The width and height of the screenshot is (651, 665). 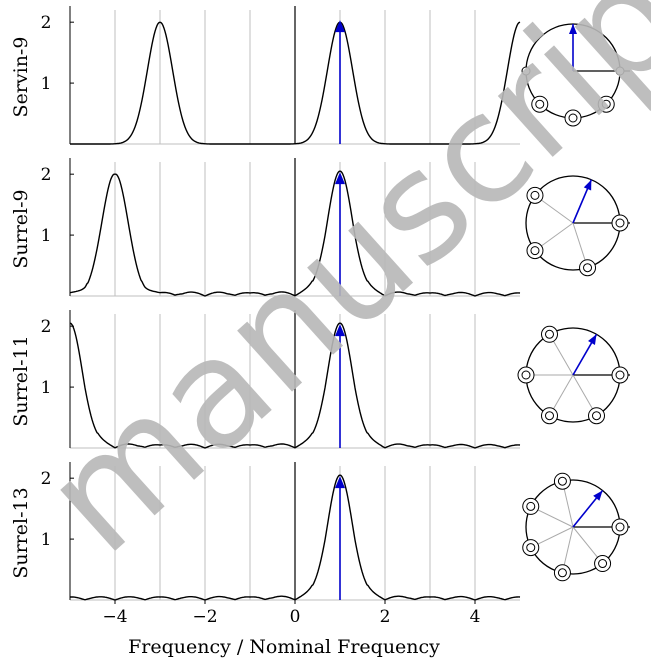 I want to click on y-axis-label: Surrel-13, so click(x=21, y=532).